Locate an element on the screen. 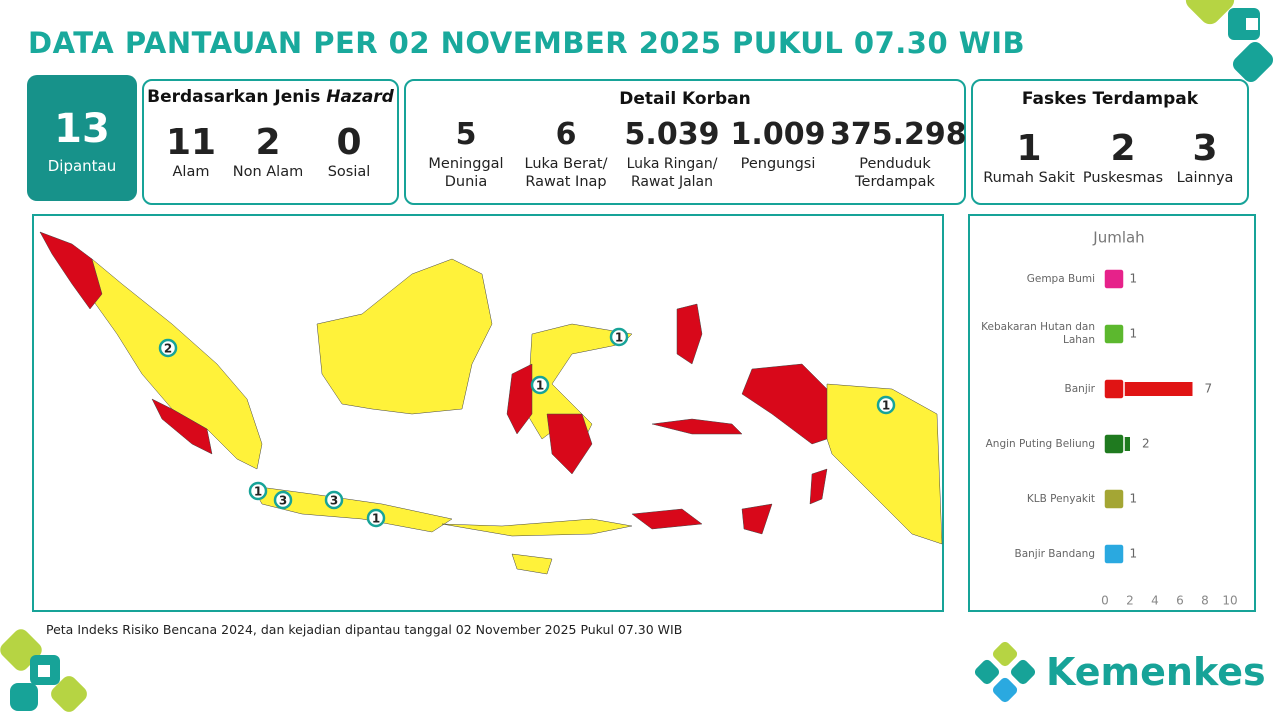 This screenshot has height=714, width=1274. stat: 1.009 Pengungsi is located at coordinates (778, 144).